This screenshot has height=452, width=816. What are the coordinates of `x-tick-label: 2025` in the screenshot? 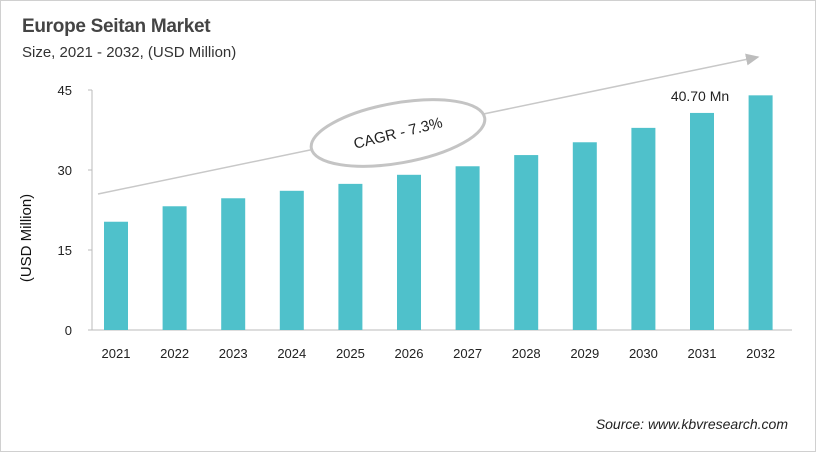 It's located at (350, 353).